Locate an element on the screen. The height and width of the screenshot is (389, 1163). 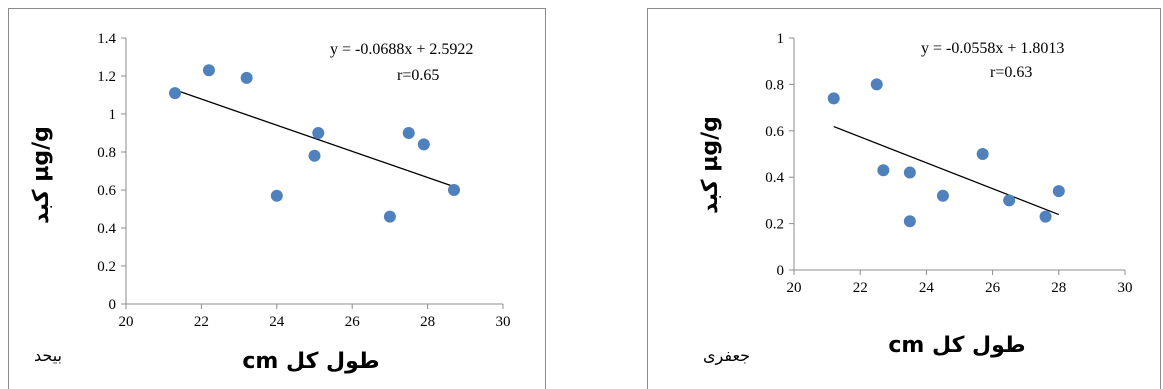
x-tick-label-right: 22 is located at coordinates (860, 288).